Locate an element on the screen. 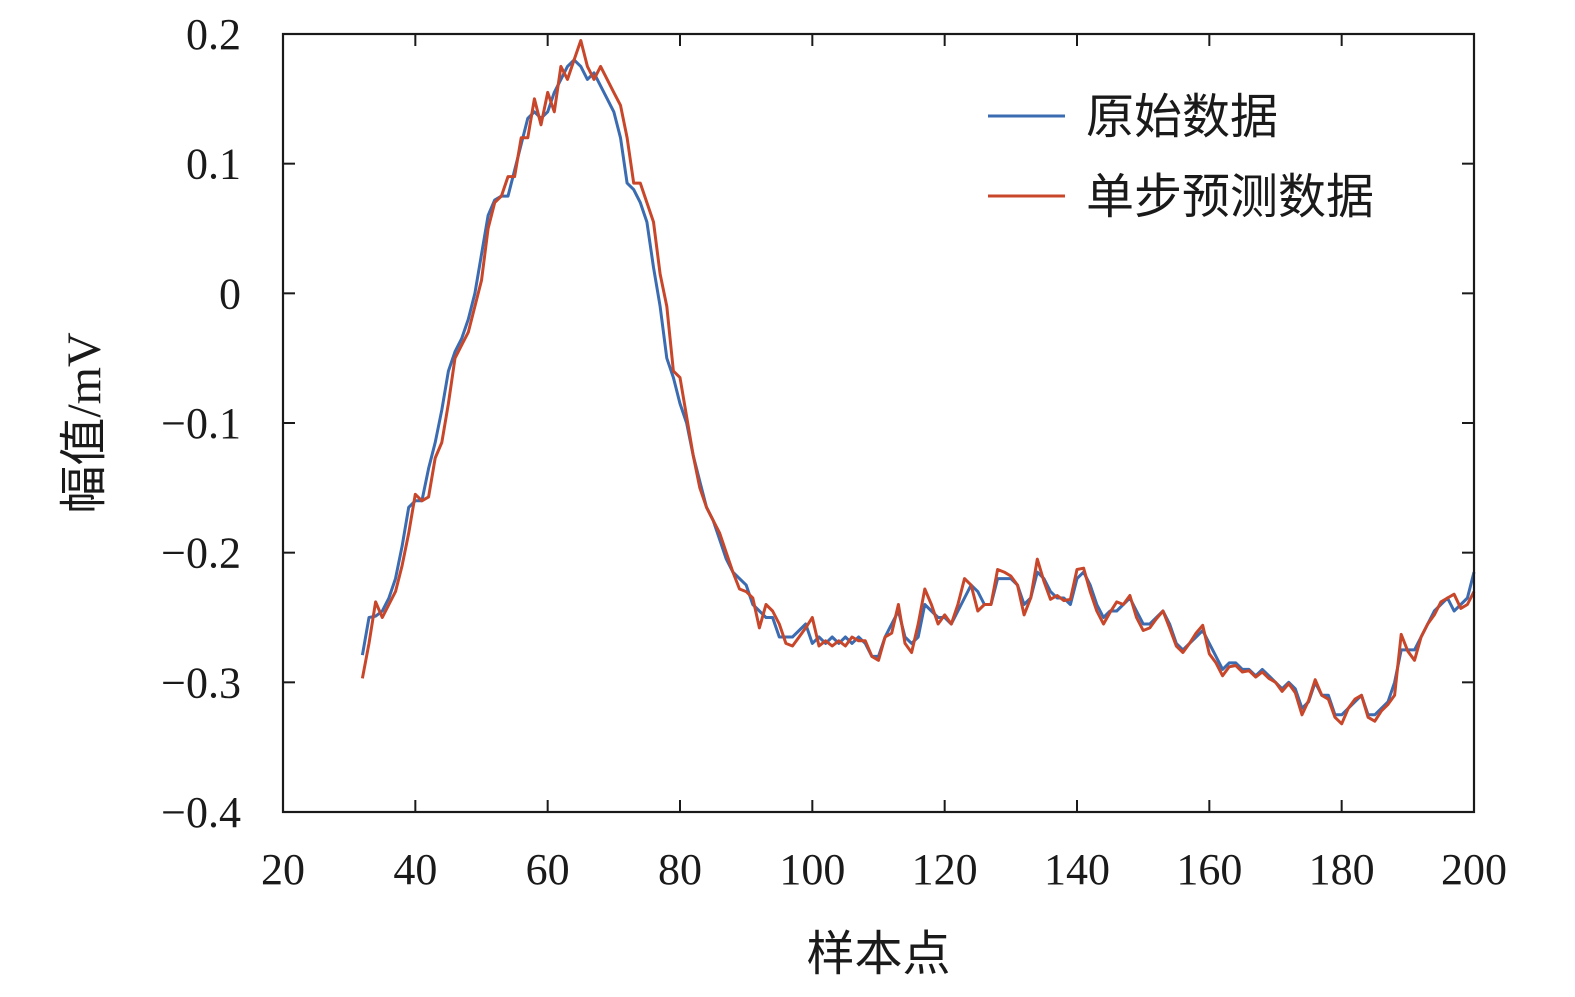  y-tick-label: −0.4 is located at coordinates (201, 812).